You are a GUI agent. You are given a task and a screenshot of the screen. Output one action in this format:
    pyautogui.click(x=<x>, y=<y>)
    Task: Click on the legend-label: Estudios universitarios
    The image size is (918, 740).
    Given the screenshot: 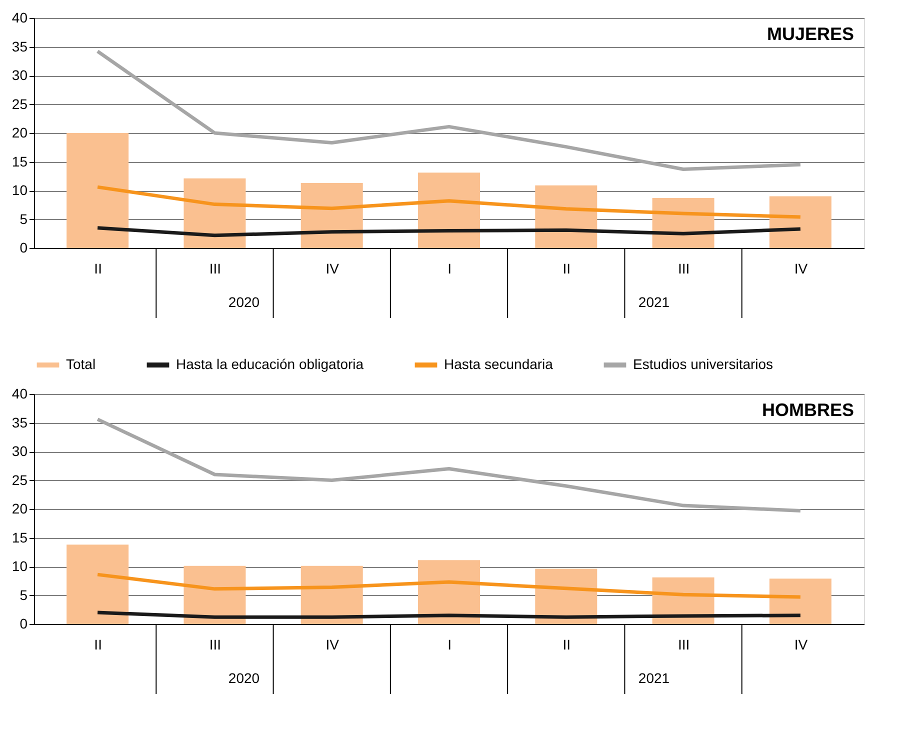 What is the action you would take?
    pyautogui.click(x=703, y=364)
    